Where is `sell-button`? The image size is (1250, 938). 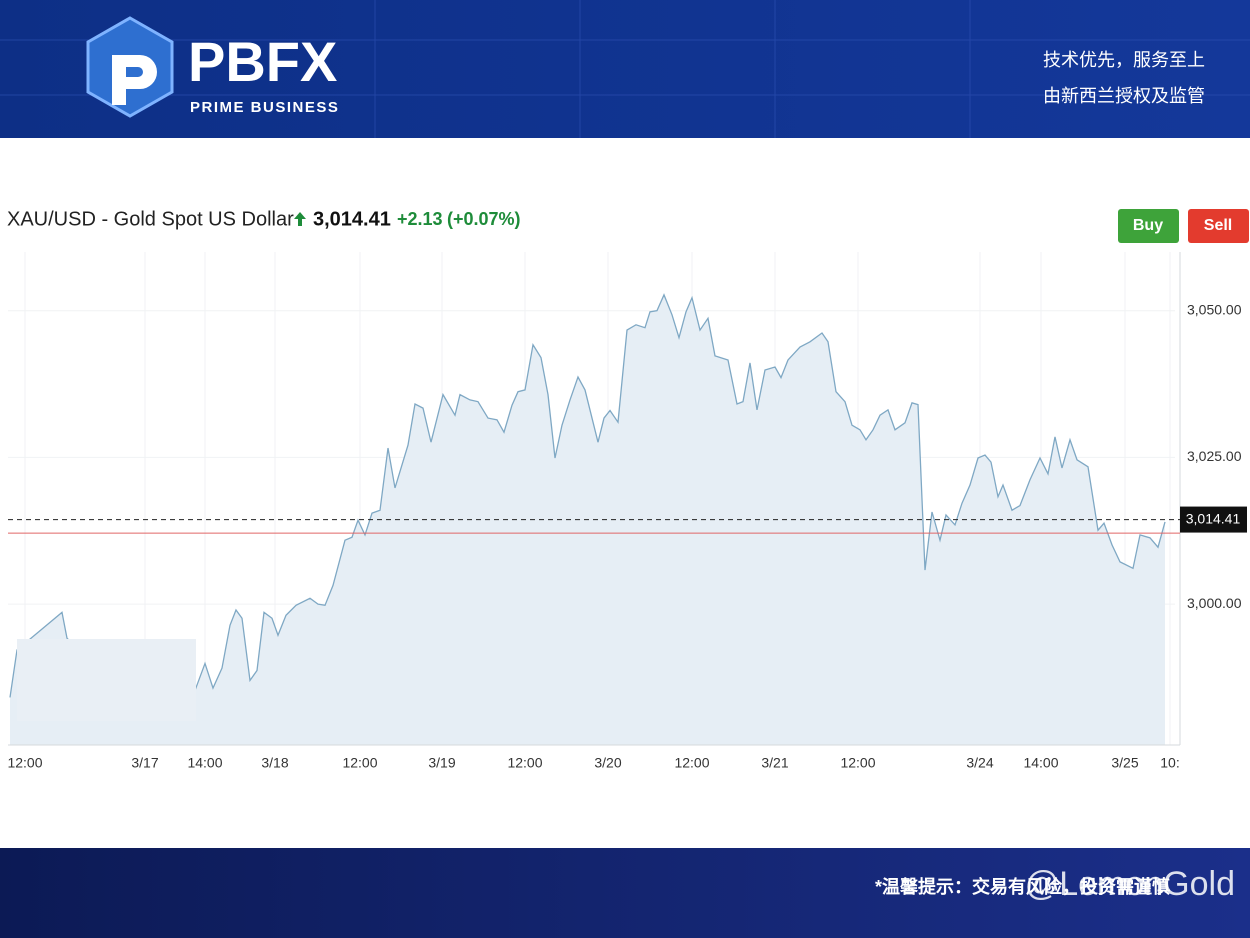 sell-button is located at coordinates (1218, 226).